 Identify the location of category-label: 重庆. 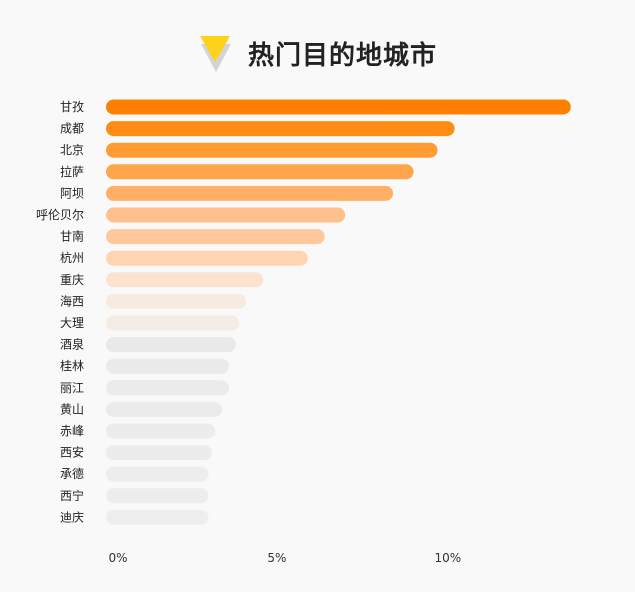
(72, 280).